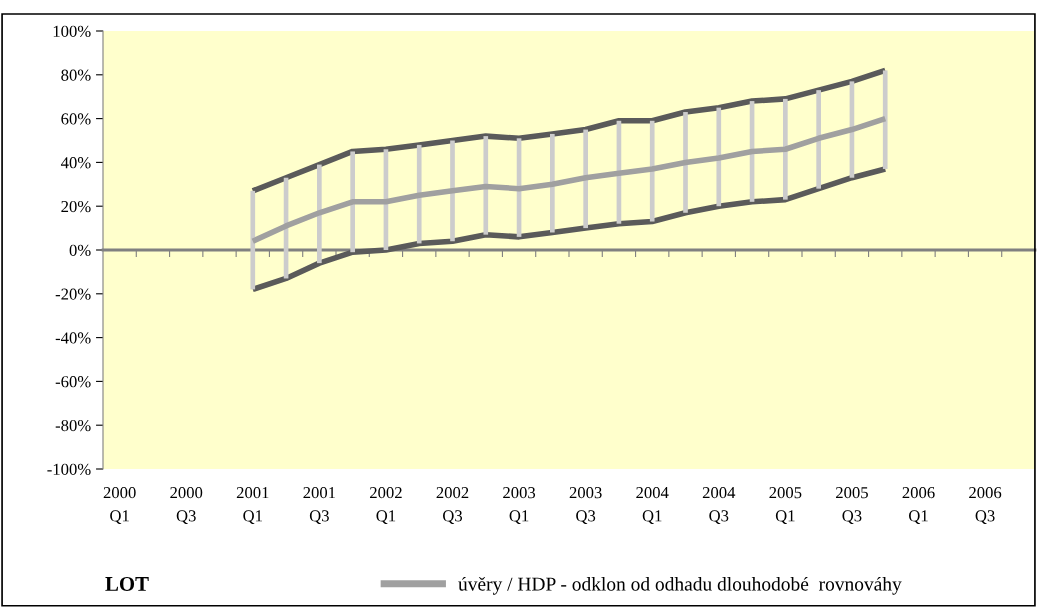 The width and height of the screenshot is (1037, 607). I want to click on x-tick-label: 2006 Q3, so click(985, 505).